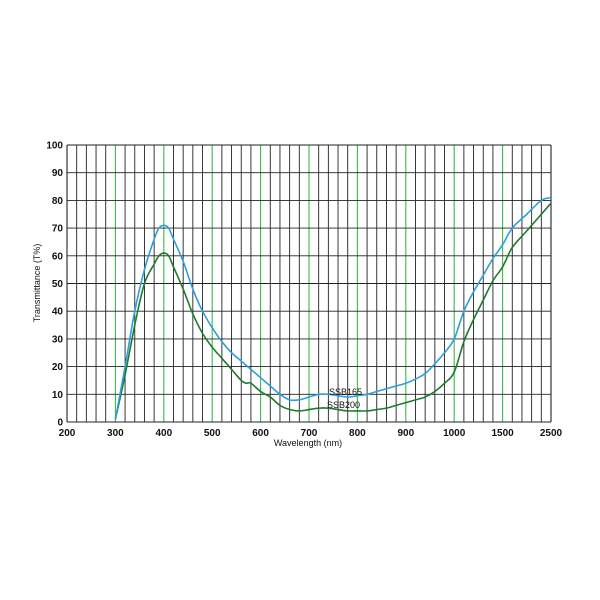 The image size is (600, 600). Describe the element at coordinates (54, 146) in the screenshot. I see `y-tick-label: 100` at that location.